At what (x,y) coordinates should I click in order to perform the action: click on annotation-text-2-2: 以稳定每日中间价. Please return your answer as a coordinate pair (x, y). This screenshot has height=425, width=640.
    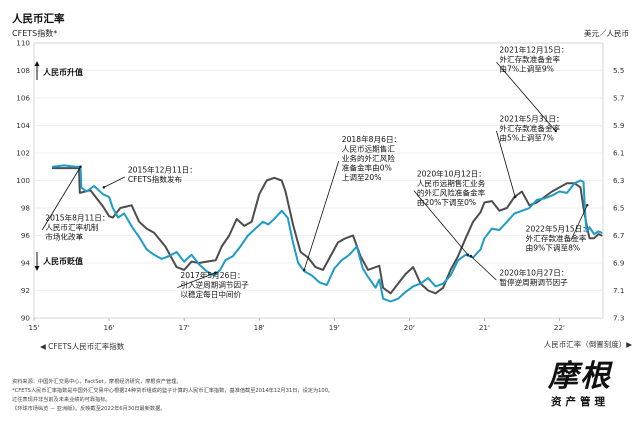
    Looking at the image, I should click on (210, 294).